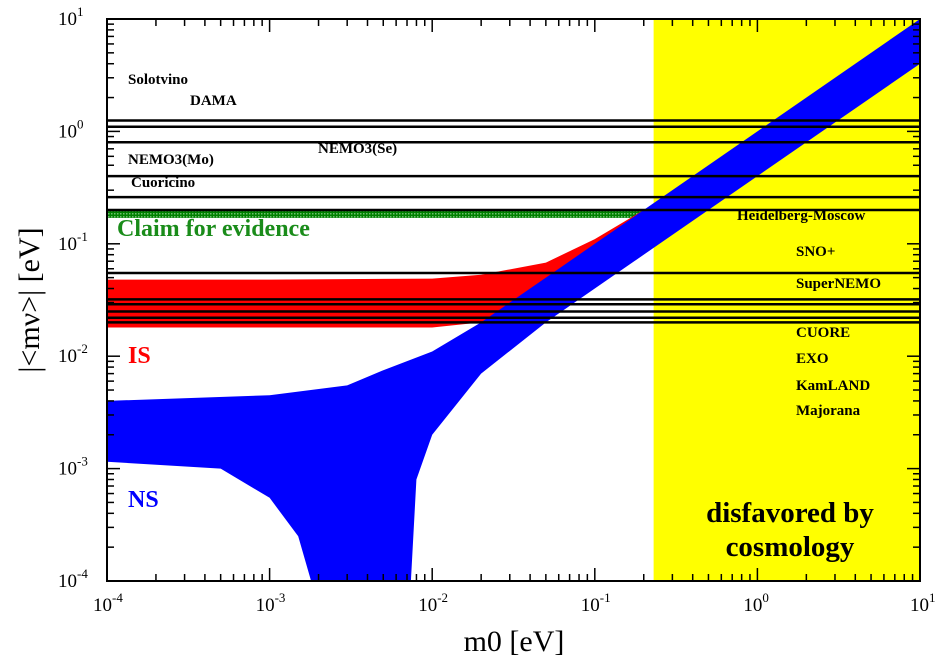 The image size is (936, 664). I want to click on experiment-label-solotvino: Solotvino, so click(158, 80).